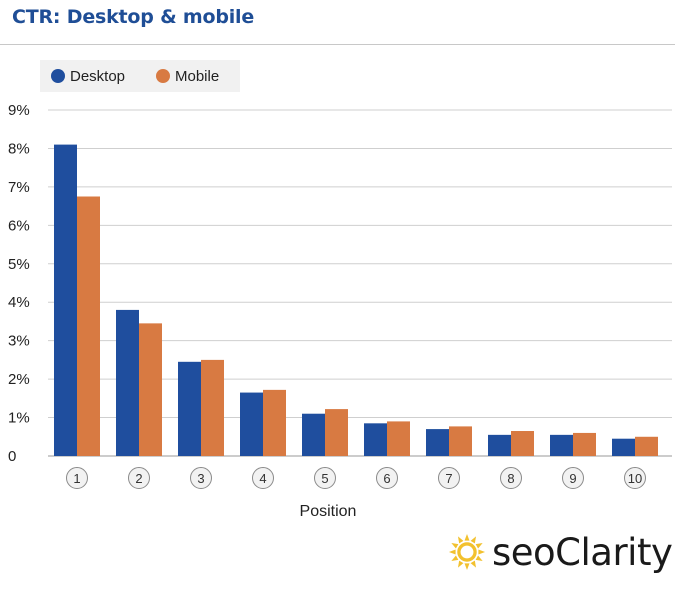 The width and height of the screenshot is (675, 589). What do you see at coordinates (19, 341) in the screenshot?
I see `y-tick-label: 3%` at bounding box center [19, 341].